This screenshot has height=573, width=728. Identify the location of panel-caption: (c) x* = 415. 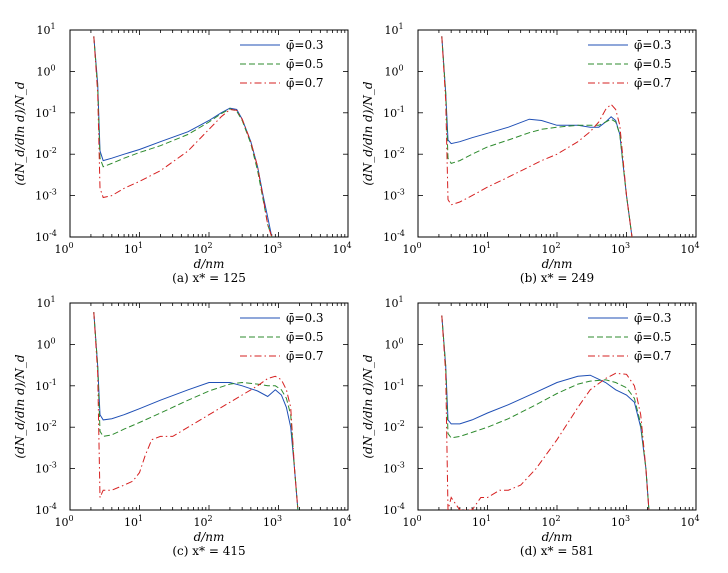
(208, 551).